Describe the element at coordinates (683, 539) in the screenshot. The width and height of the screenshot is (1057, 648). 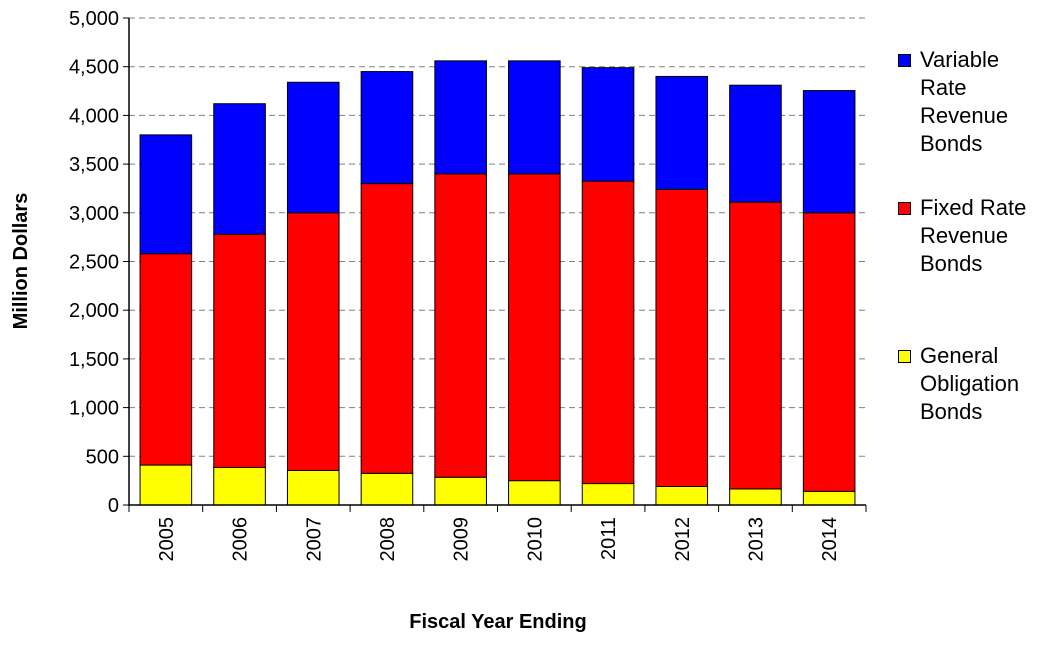
I see `x-tick-label: 2012` at that location.